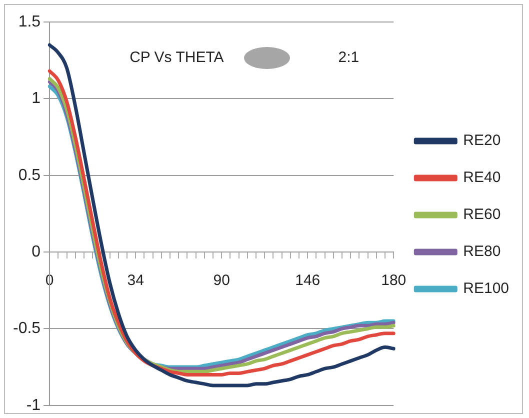 The height and width of the screenshot is (418, 529). I want to click on y-tick-label: -0.5, so click(26, 329).